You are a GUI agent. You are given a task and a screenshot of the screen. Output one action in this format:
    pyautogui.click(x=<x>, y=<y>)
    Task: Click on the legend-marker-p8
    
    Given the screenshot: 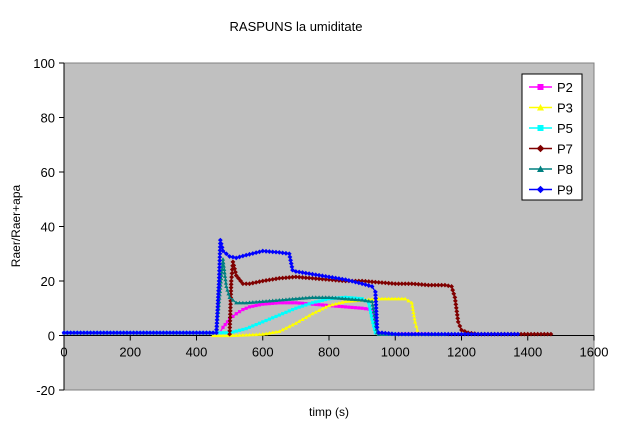 What is the action you would take?
    pyautogui.click(x=540, y=168)
    